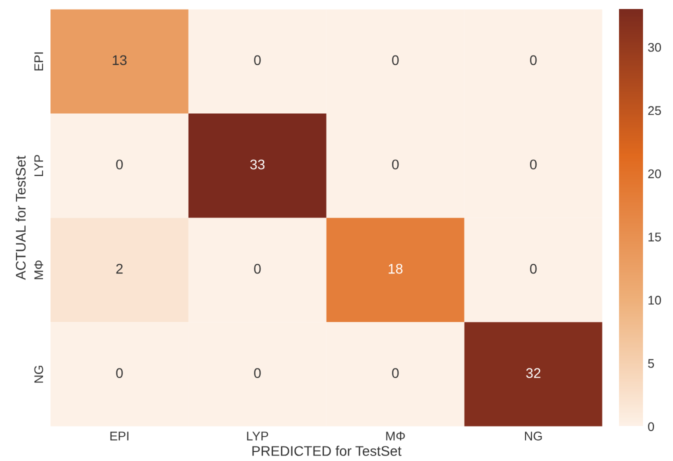 The image size is (673, 461). Describe the element at coordinates (654, 111) in the screenshot. I see `color-bar-label: 25` at that location.